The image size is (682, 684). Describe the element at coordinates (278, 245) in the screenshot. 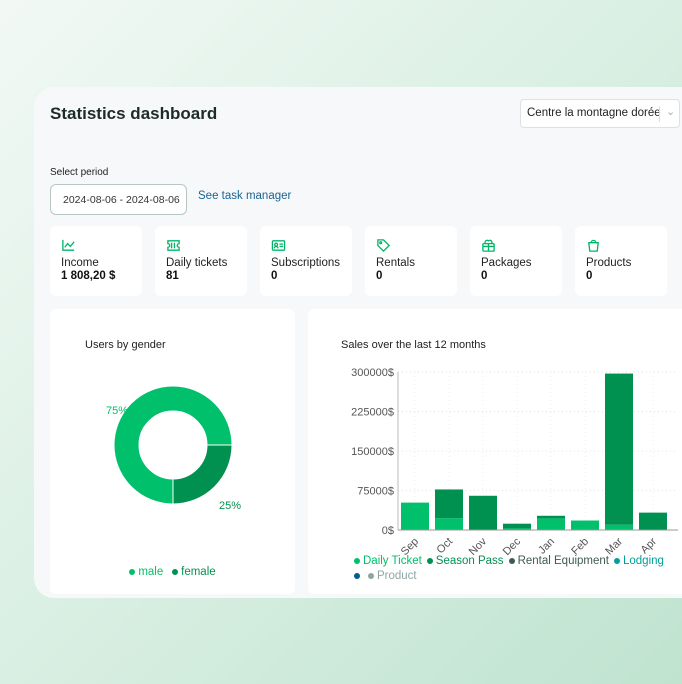

I see `id-card-icon` at that location.